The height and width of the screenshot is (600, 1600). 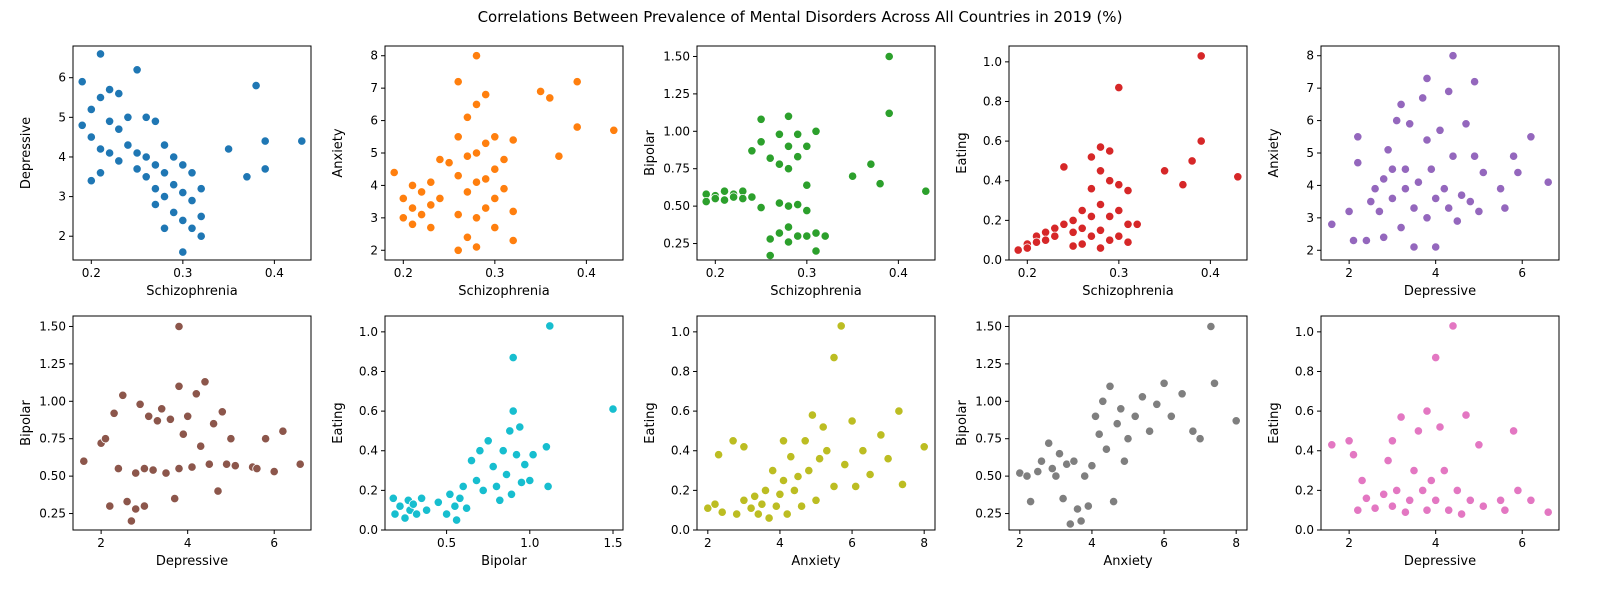 What do you see at coordinates (1413, 442) in the screenshot?
I see `scatter-panel-10: 2 4 6 0.0 0.2 0.4 0.6 0.8 1.0 Depressive Eating` at bounding box center [1413, 442].